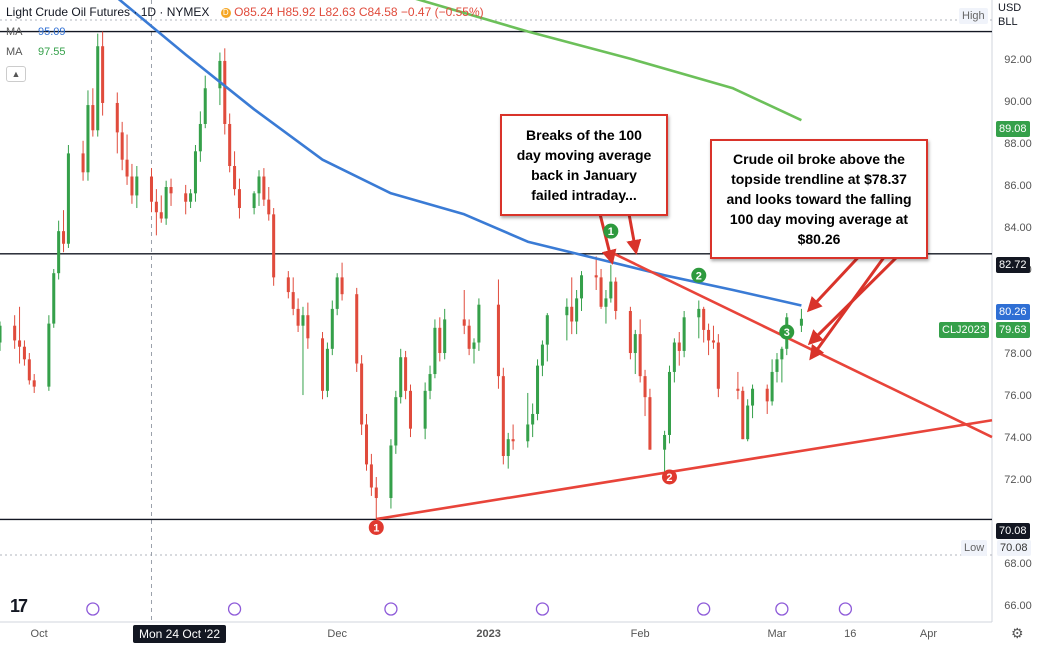  What do you see at coordinates (669, 477) in the screenshot?
I see `red-marker` at bounding box center [669, 477].